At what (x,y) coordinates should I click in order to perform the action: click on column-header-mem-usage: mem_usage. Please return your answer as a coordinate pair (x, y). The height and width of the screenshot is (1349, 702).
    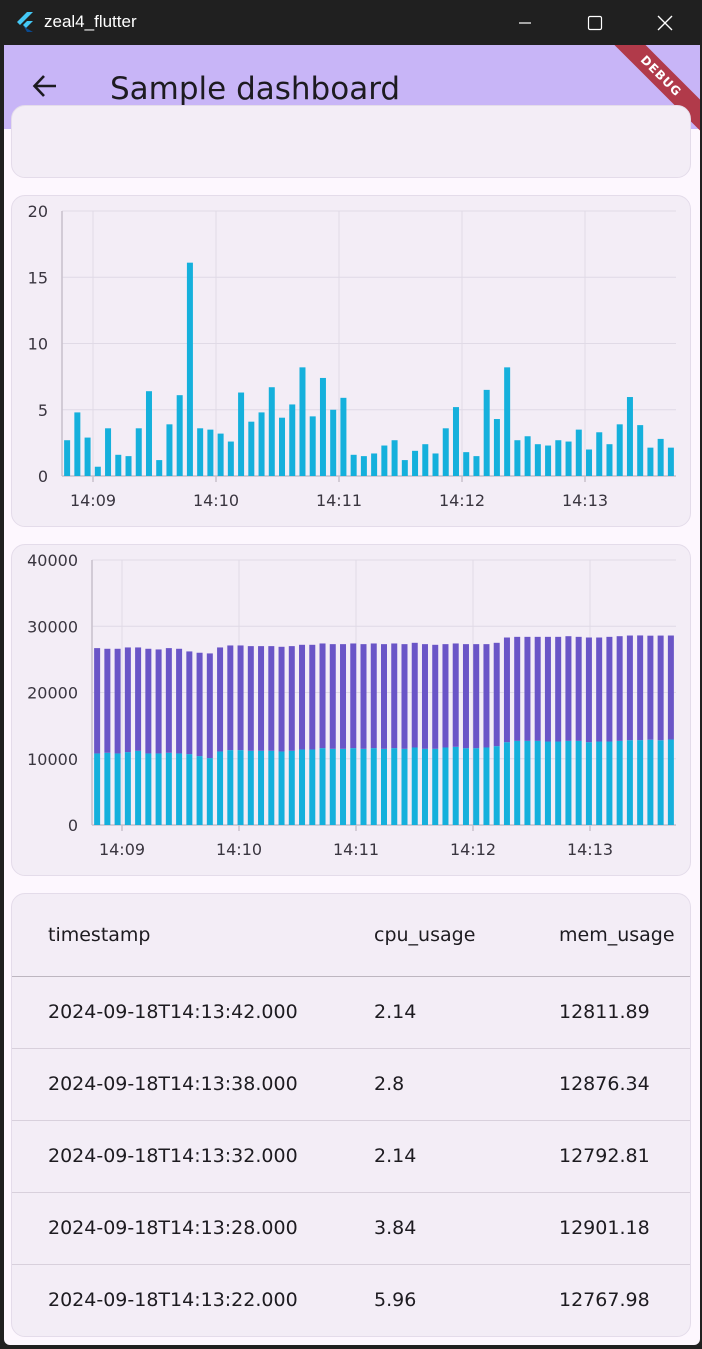
    Looking at the image, I should click on (624, 935).